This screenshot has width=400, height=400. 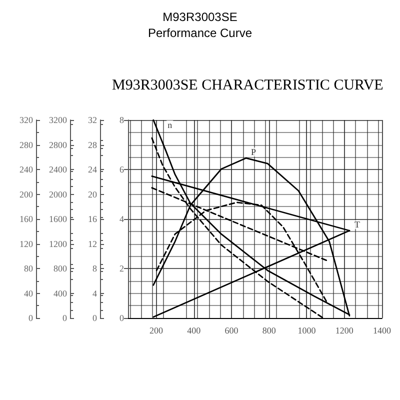 What do you see at coordinates (93, 169) in the screenshot?
I see `y2-tick-label: 24` at bounding box center [93, 169].